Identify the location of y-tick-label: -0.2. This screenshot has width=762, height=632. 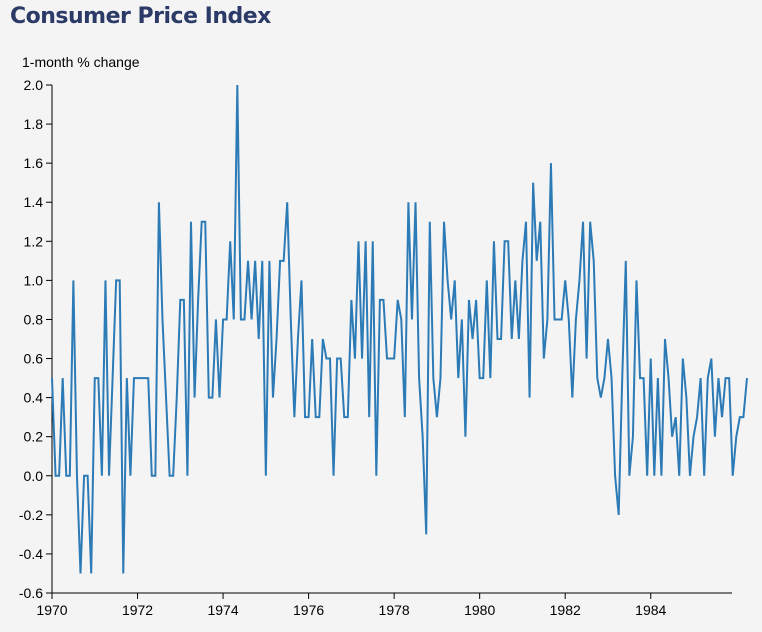
(31, 515).